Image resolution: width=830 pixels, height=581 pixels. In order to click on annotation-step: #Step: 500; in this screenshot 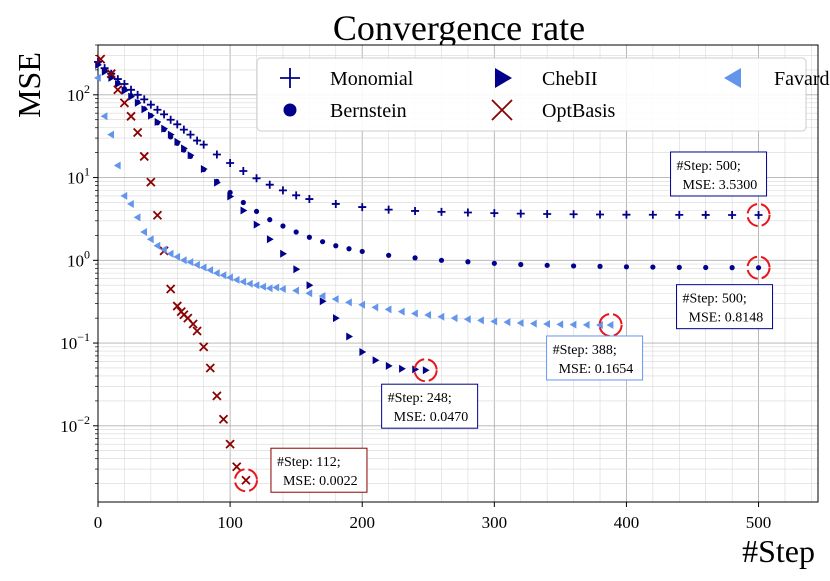, I will do `click(709, 166)`.